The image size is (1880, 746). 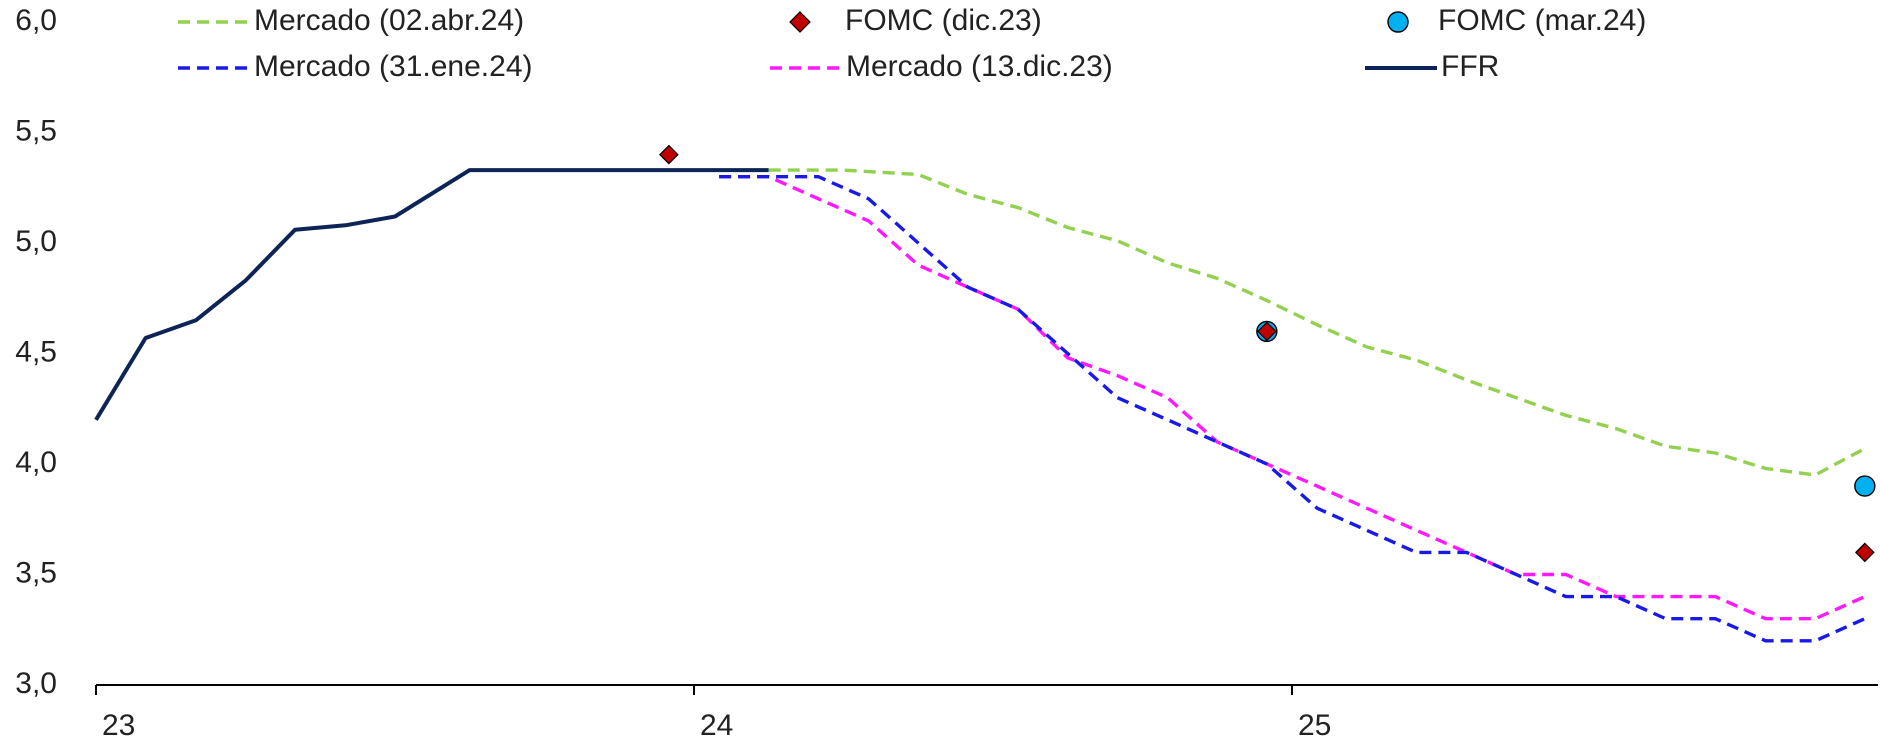 What do you see at coordinates (36, 683) in the screenshot?
I see `y-tick-label: 3,0` at bounding box center [36, 683].